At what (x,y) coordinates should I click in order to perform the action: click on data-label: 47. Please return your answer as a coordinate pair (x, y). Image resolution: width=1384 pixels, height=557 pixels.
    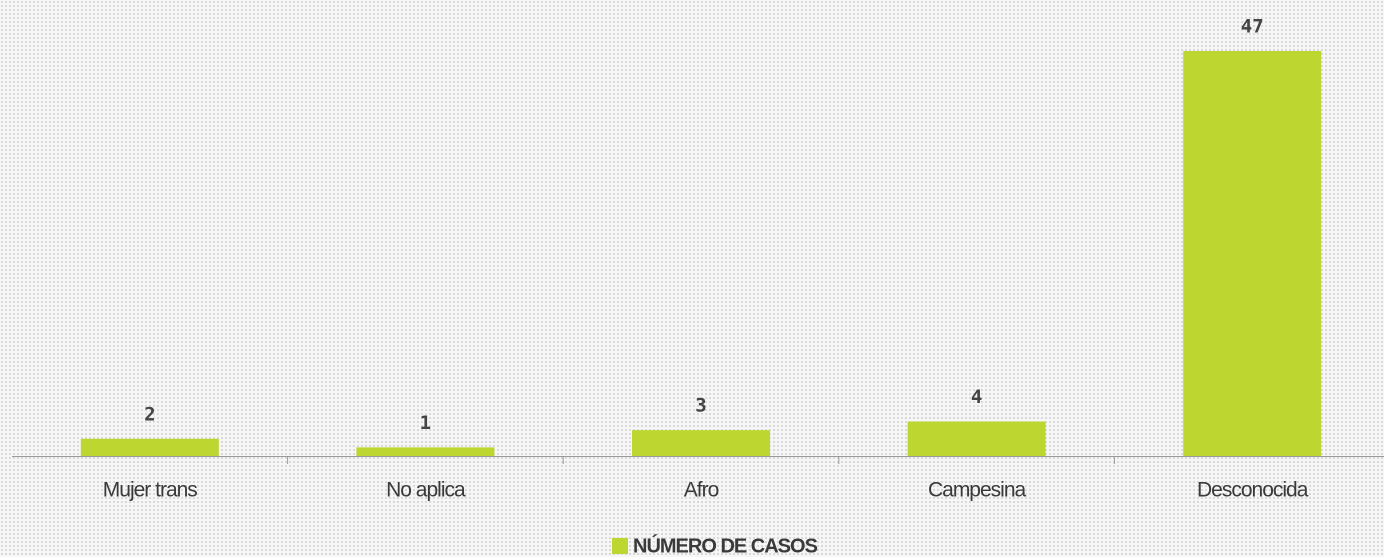
    Looking at the image, I should click on (1252, 27).